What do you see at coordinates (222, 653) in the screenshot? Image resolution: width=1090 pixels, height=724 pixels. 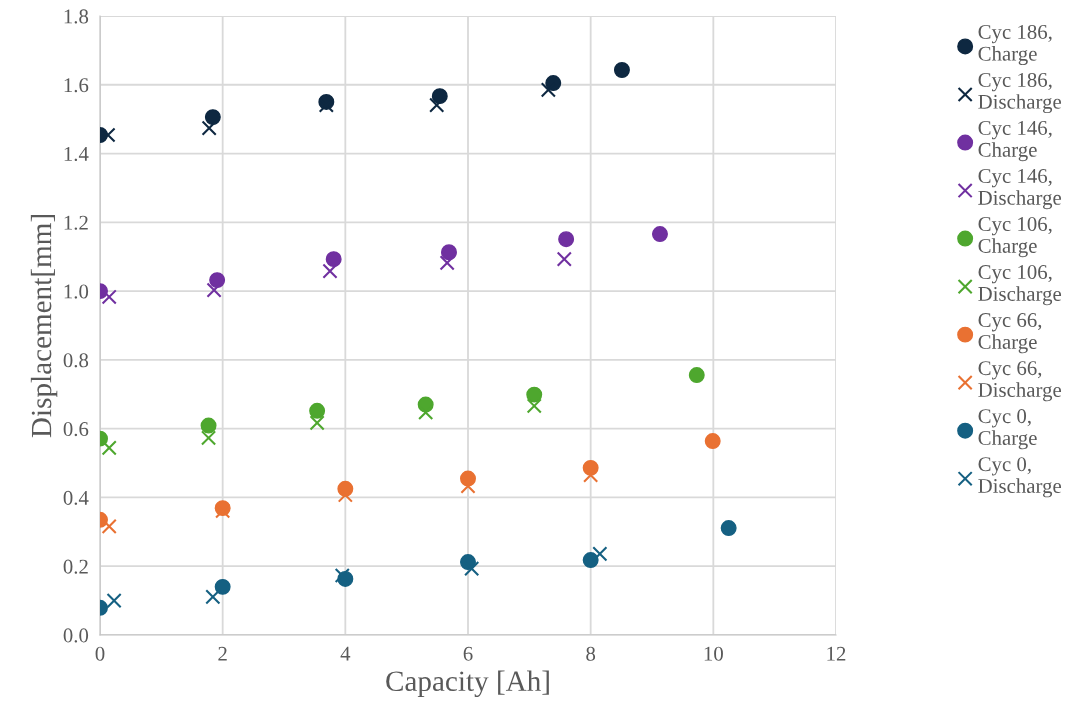 I see `x-tick-label: 2` at bounding box center [222, 653].